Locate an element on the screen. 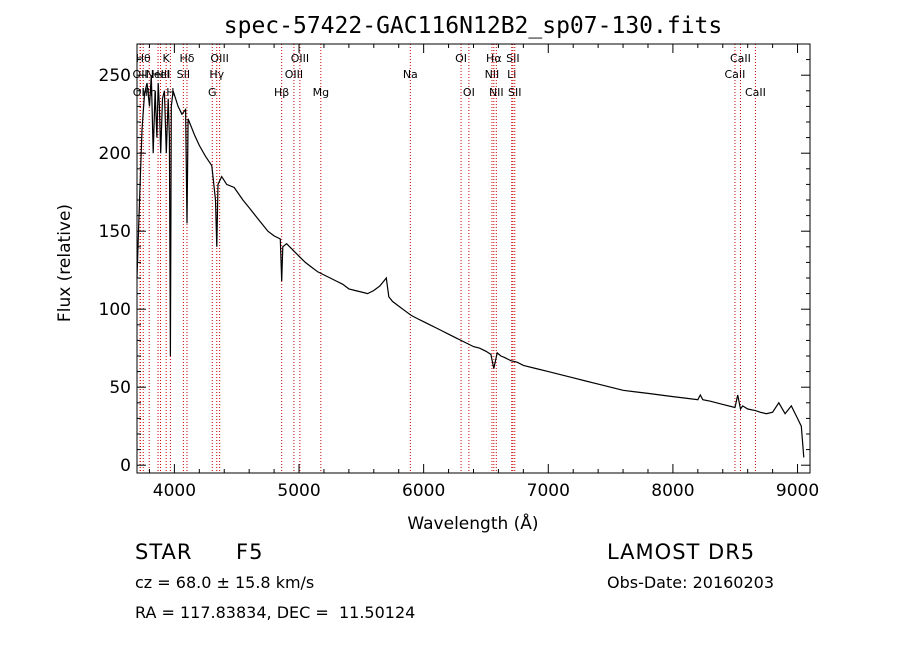  spectral-line-label: HeI is located at coordinates (160, 74).